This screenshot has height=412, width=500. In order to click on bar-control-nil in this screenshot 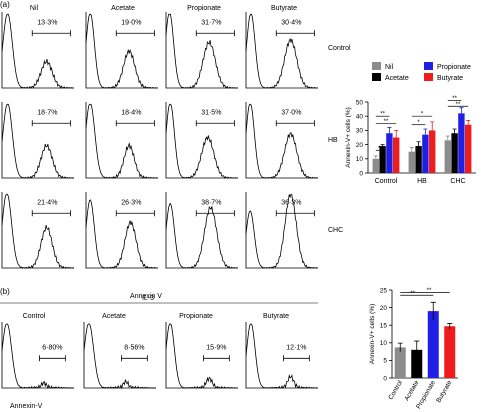, I will do `click(375, 165)`.